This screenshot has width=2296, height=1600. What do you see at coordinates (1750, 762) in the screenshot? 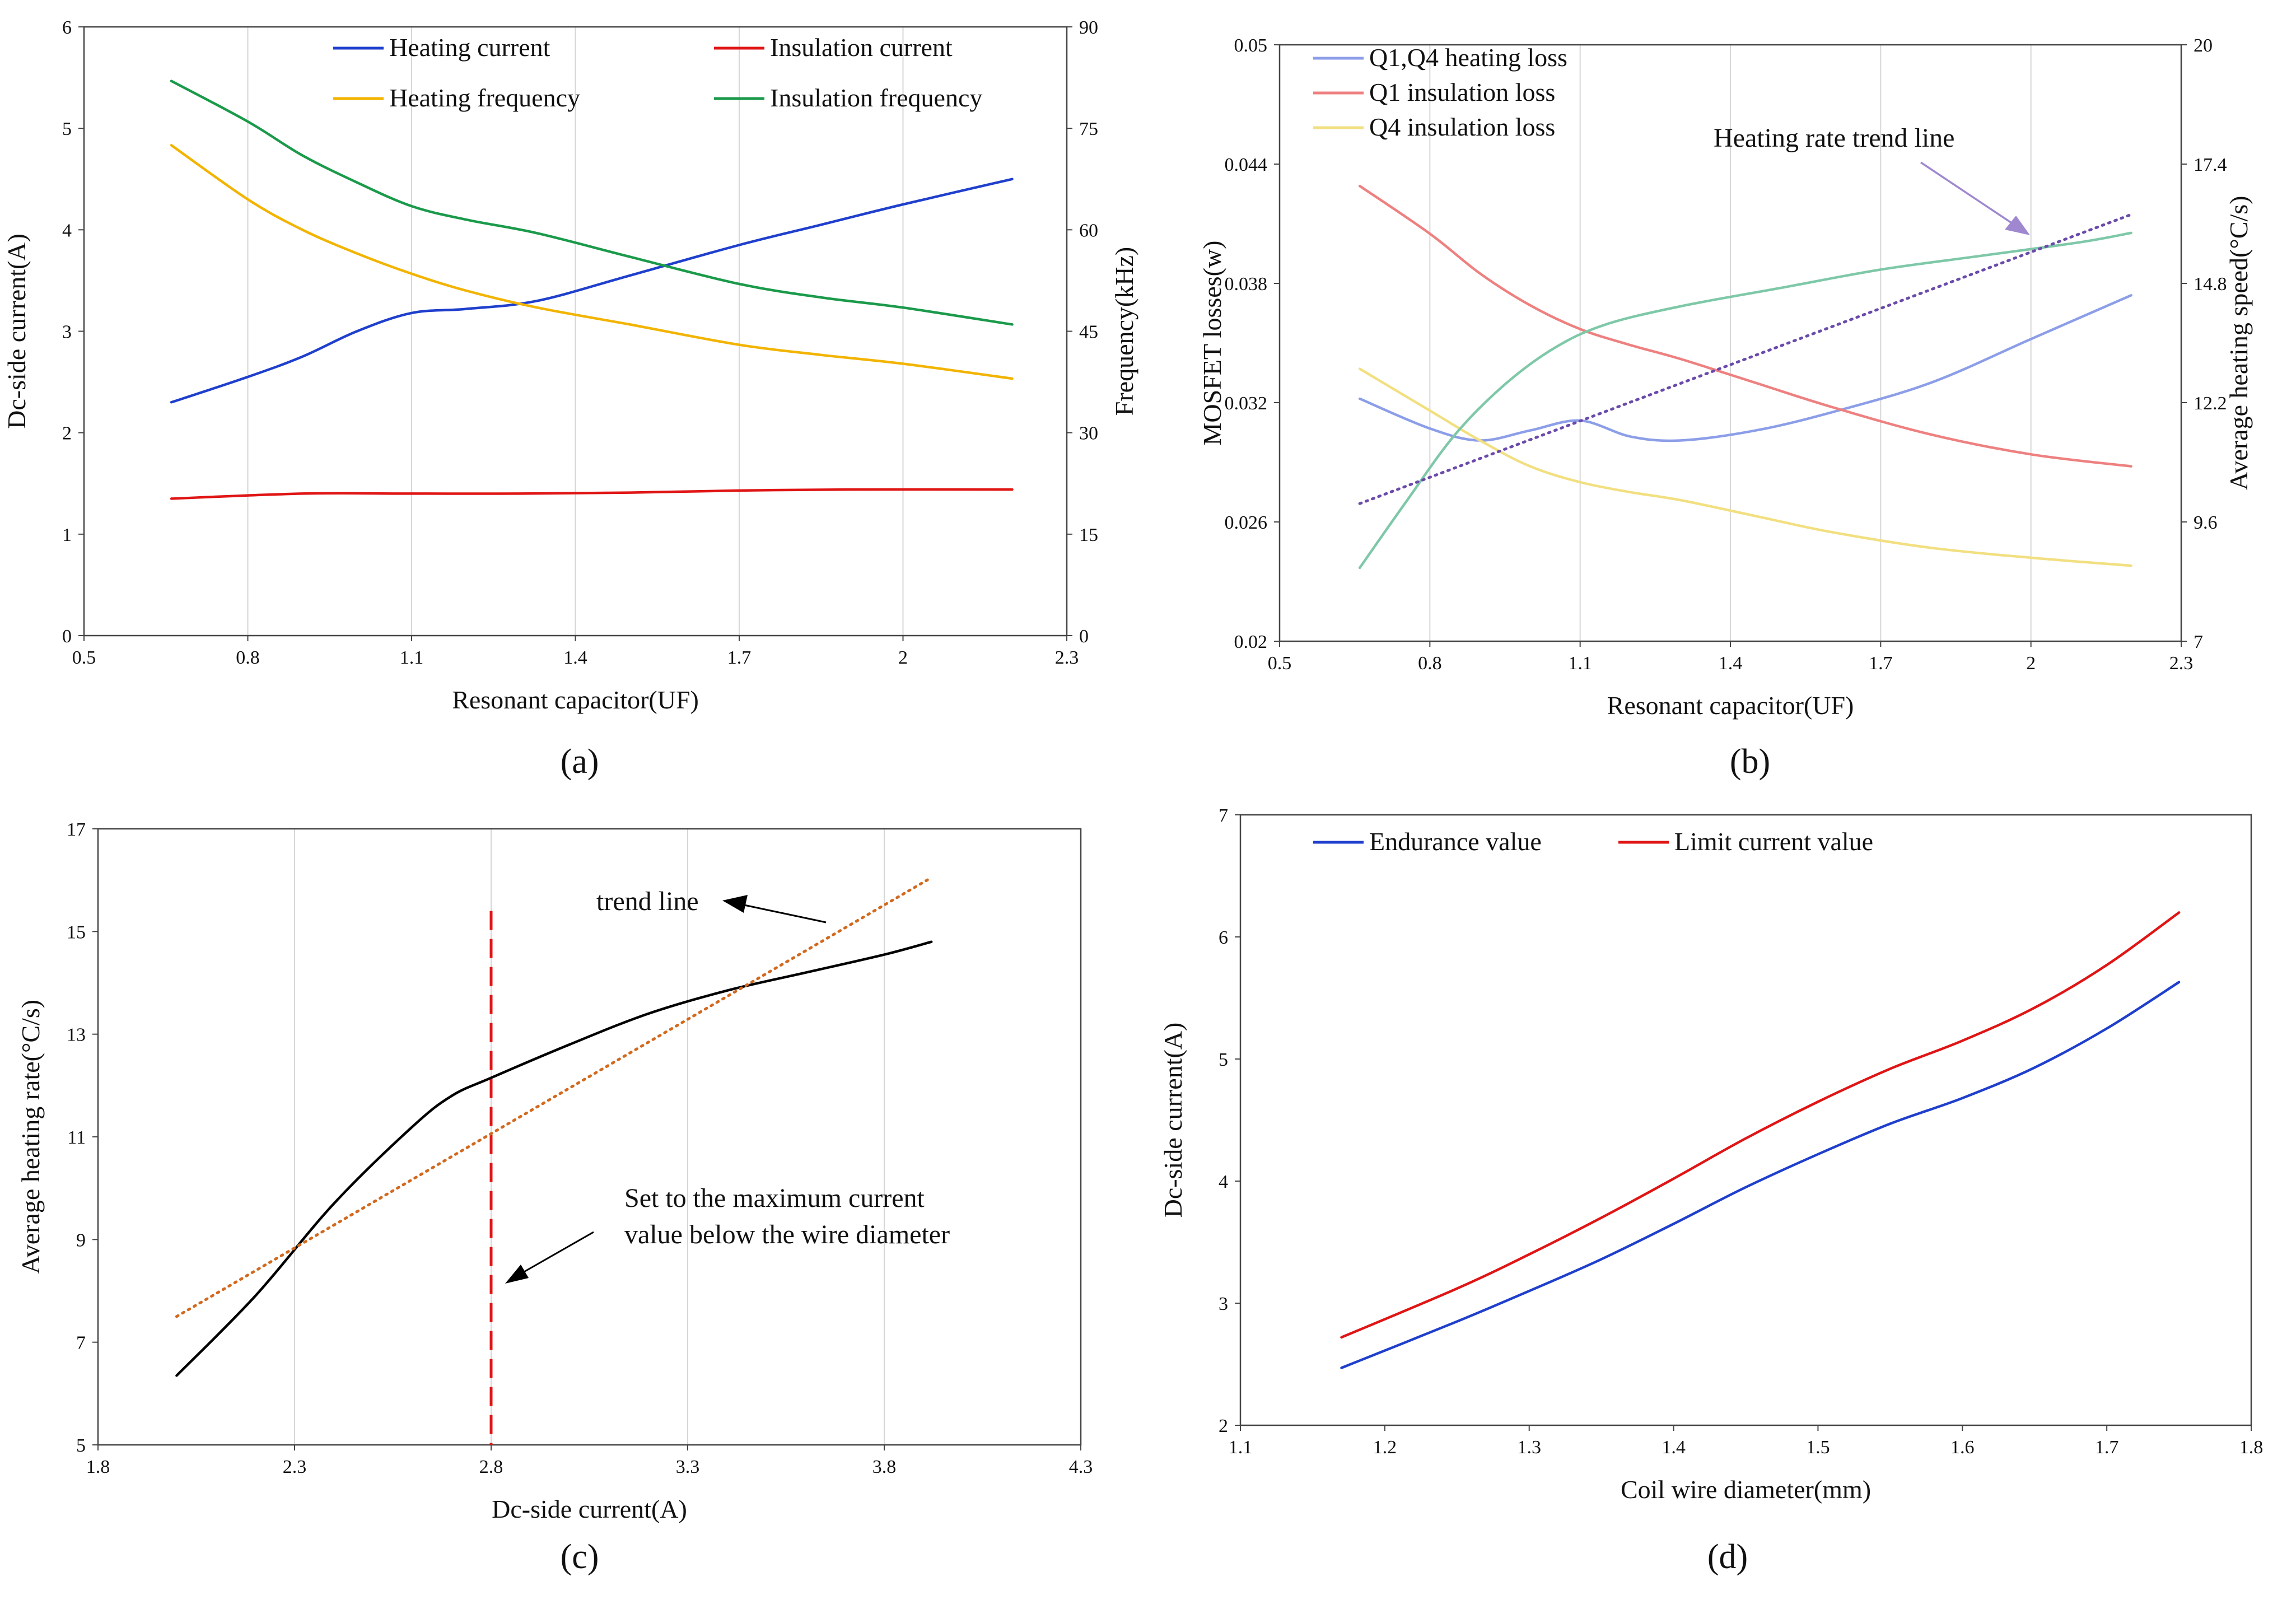
I see `panel-caption: (b)` at bounding box center [1750, 762].